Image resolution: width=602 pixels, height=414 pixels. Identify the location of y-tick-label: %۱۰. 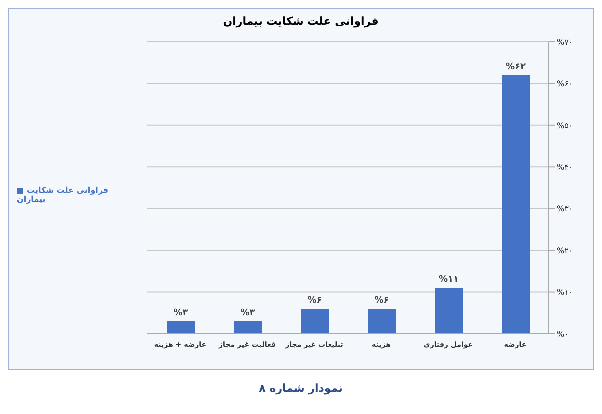
(565, 293).